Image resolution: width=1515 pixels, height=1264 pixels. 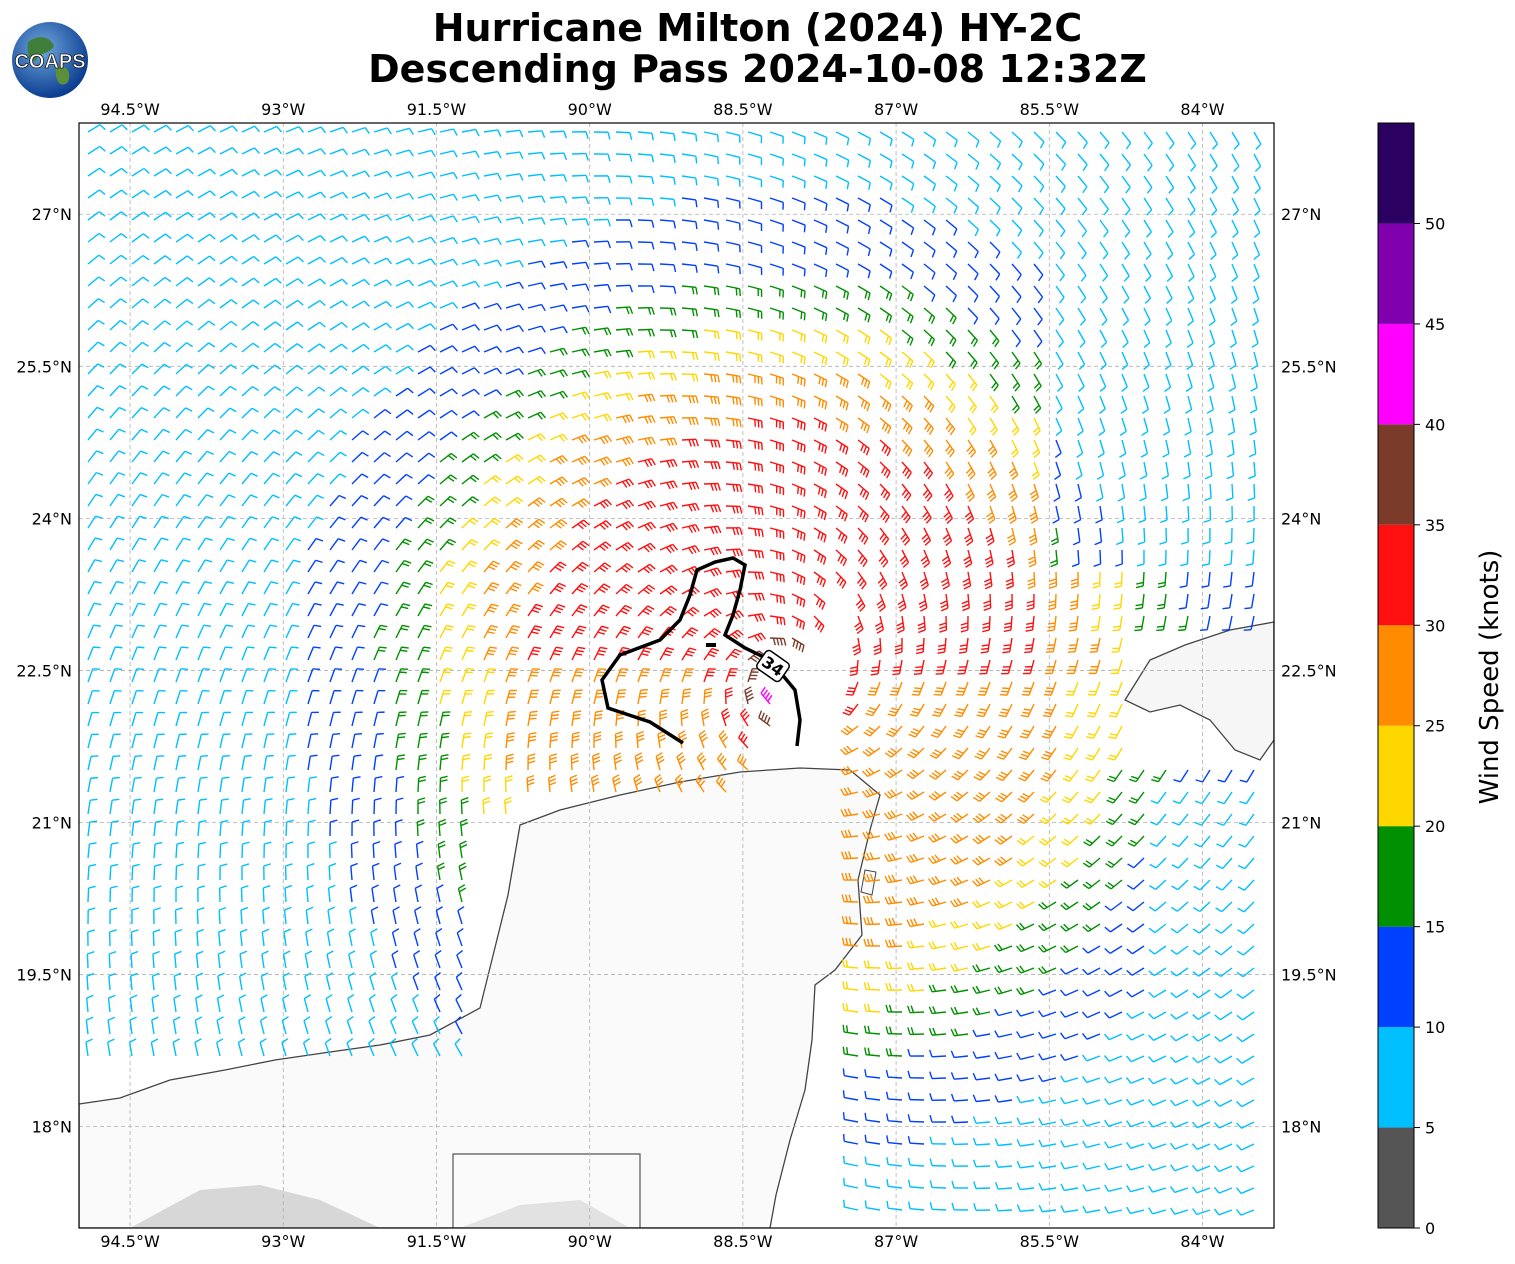 What do you see at coordinates (1301, 214) in the screenshot?
I see `lat-tick-label-right: 27°N` at bounding box center [1301, 214].